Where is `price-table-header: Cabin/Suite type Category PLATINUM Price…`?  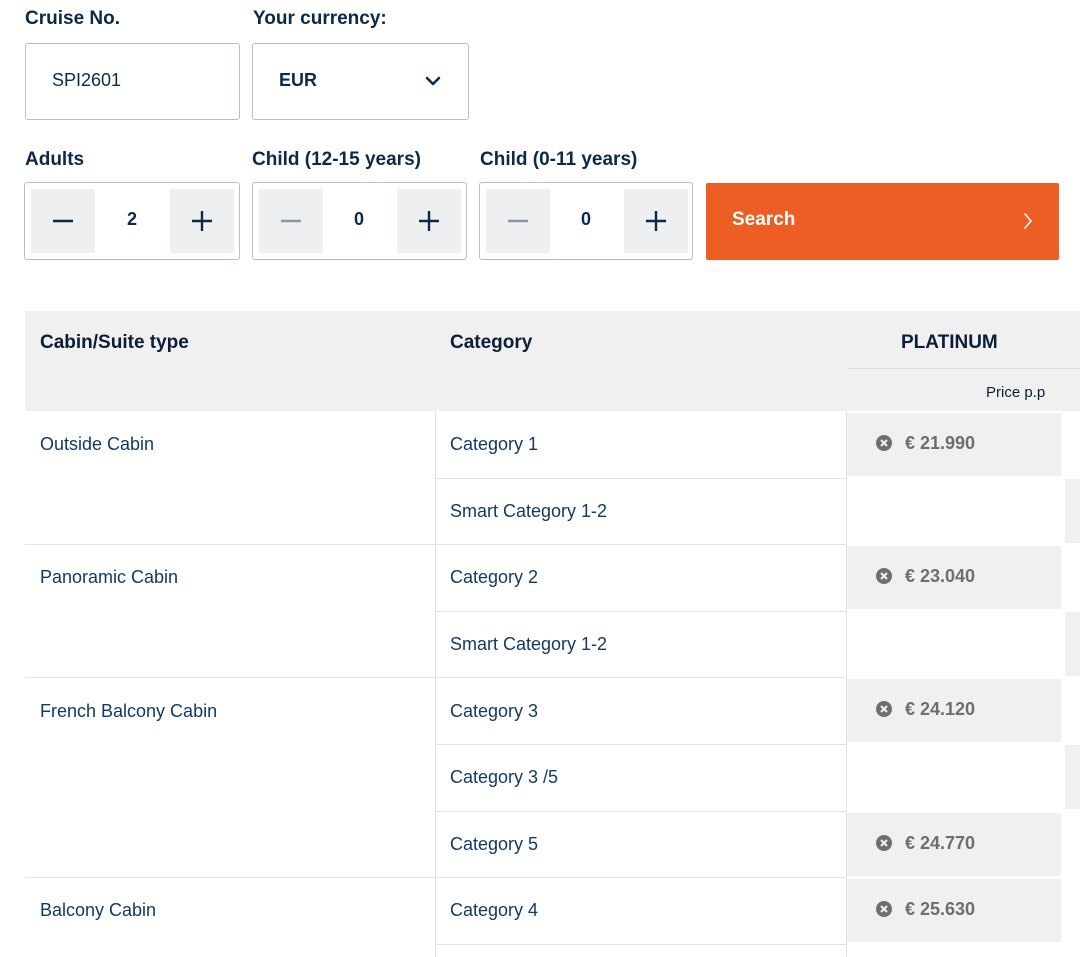 price-table-header: Cabin/Suite type Category PLATINUM Price… is located at coordinates (552, 361).